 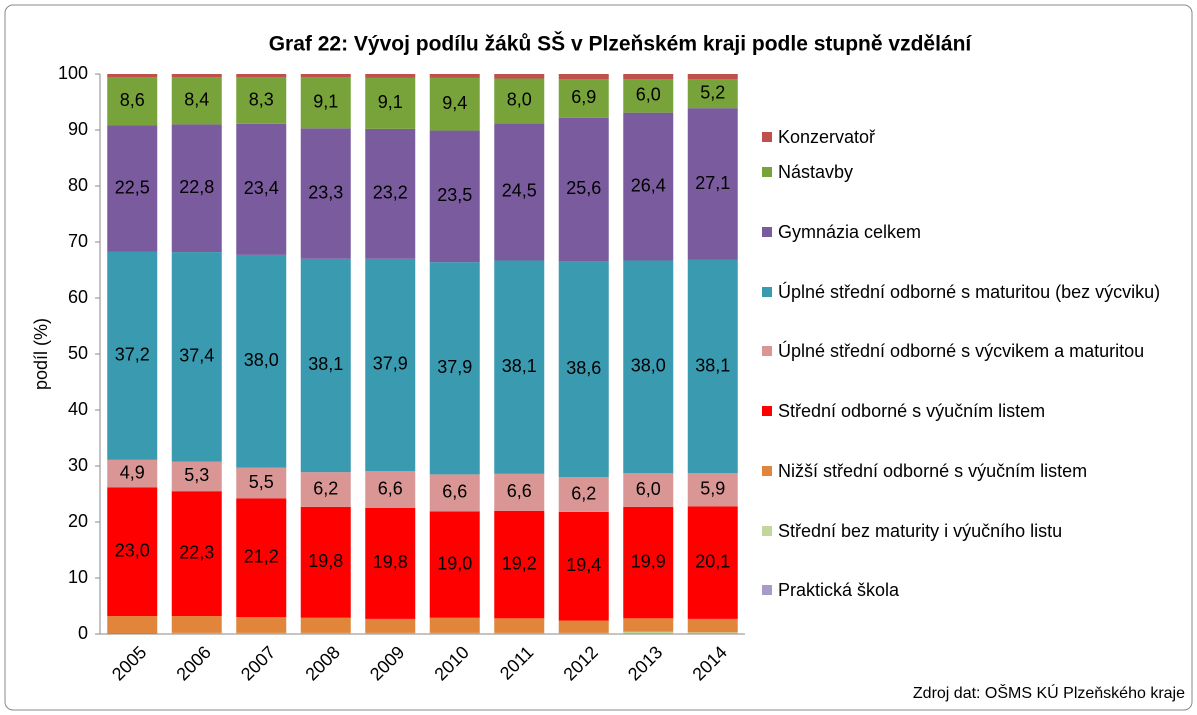 I want to click on legend-item: Nástavby, so click(x=977, y=172).